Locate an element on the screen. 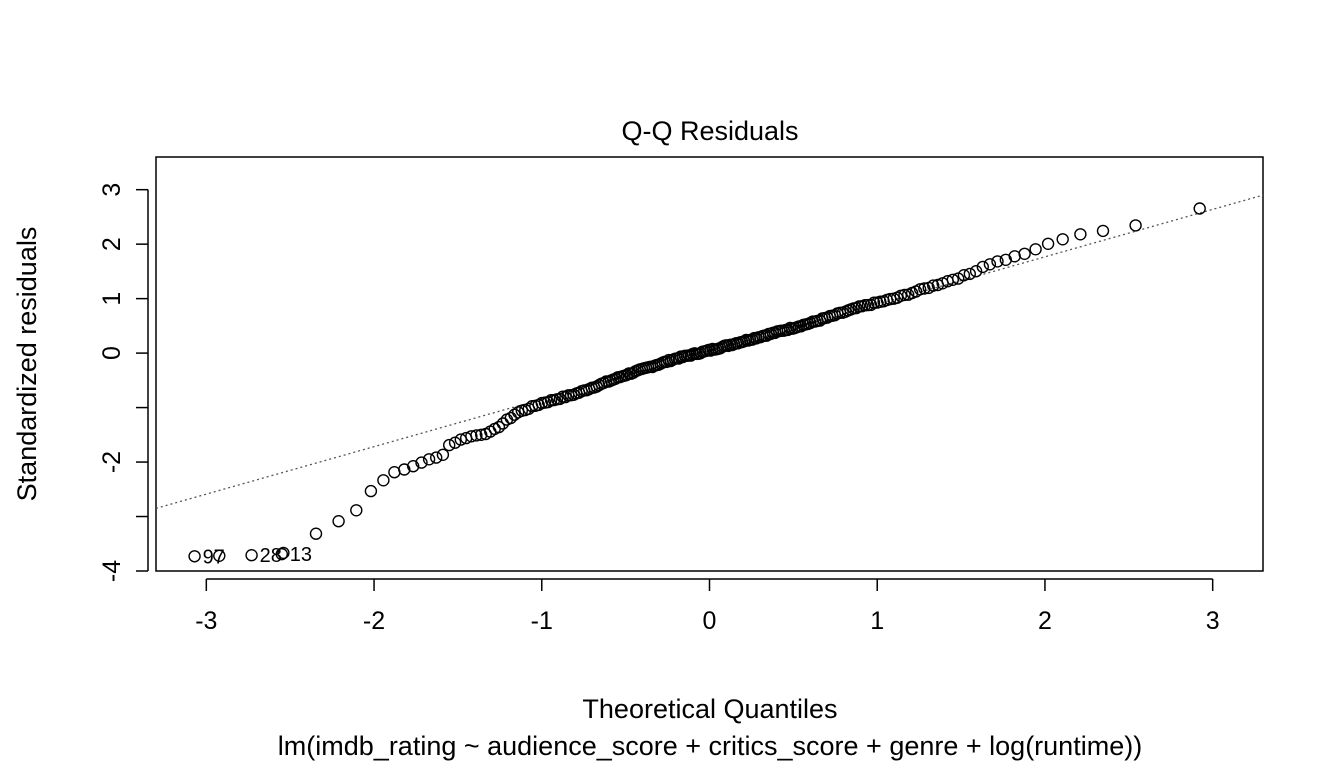  point-label: 97 is located at coordinates (214, 557).